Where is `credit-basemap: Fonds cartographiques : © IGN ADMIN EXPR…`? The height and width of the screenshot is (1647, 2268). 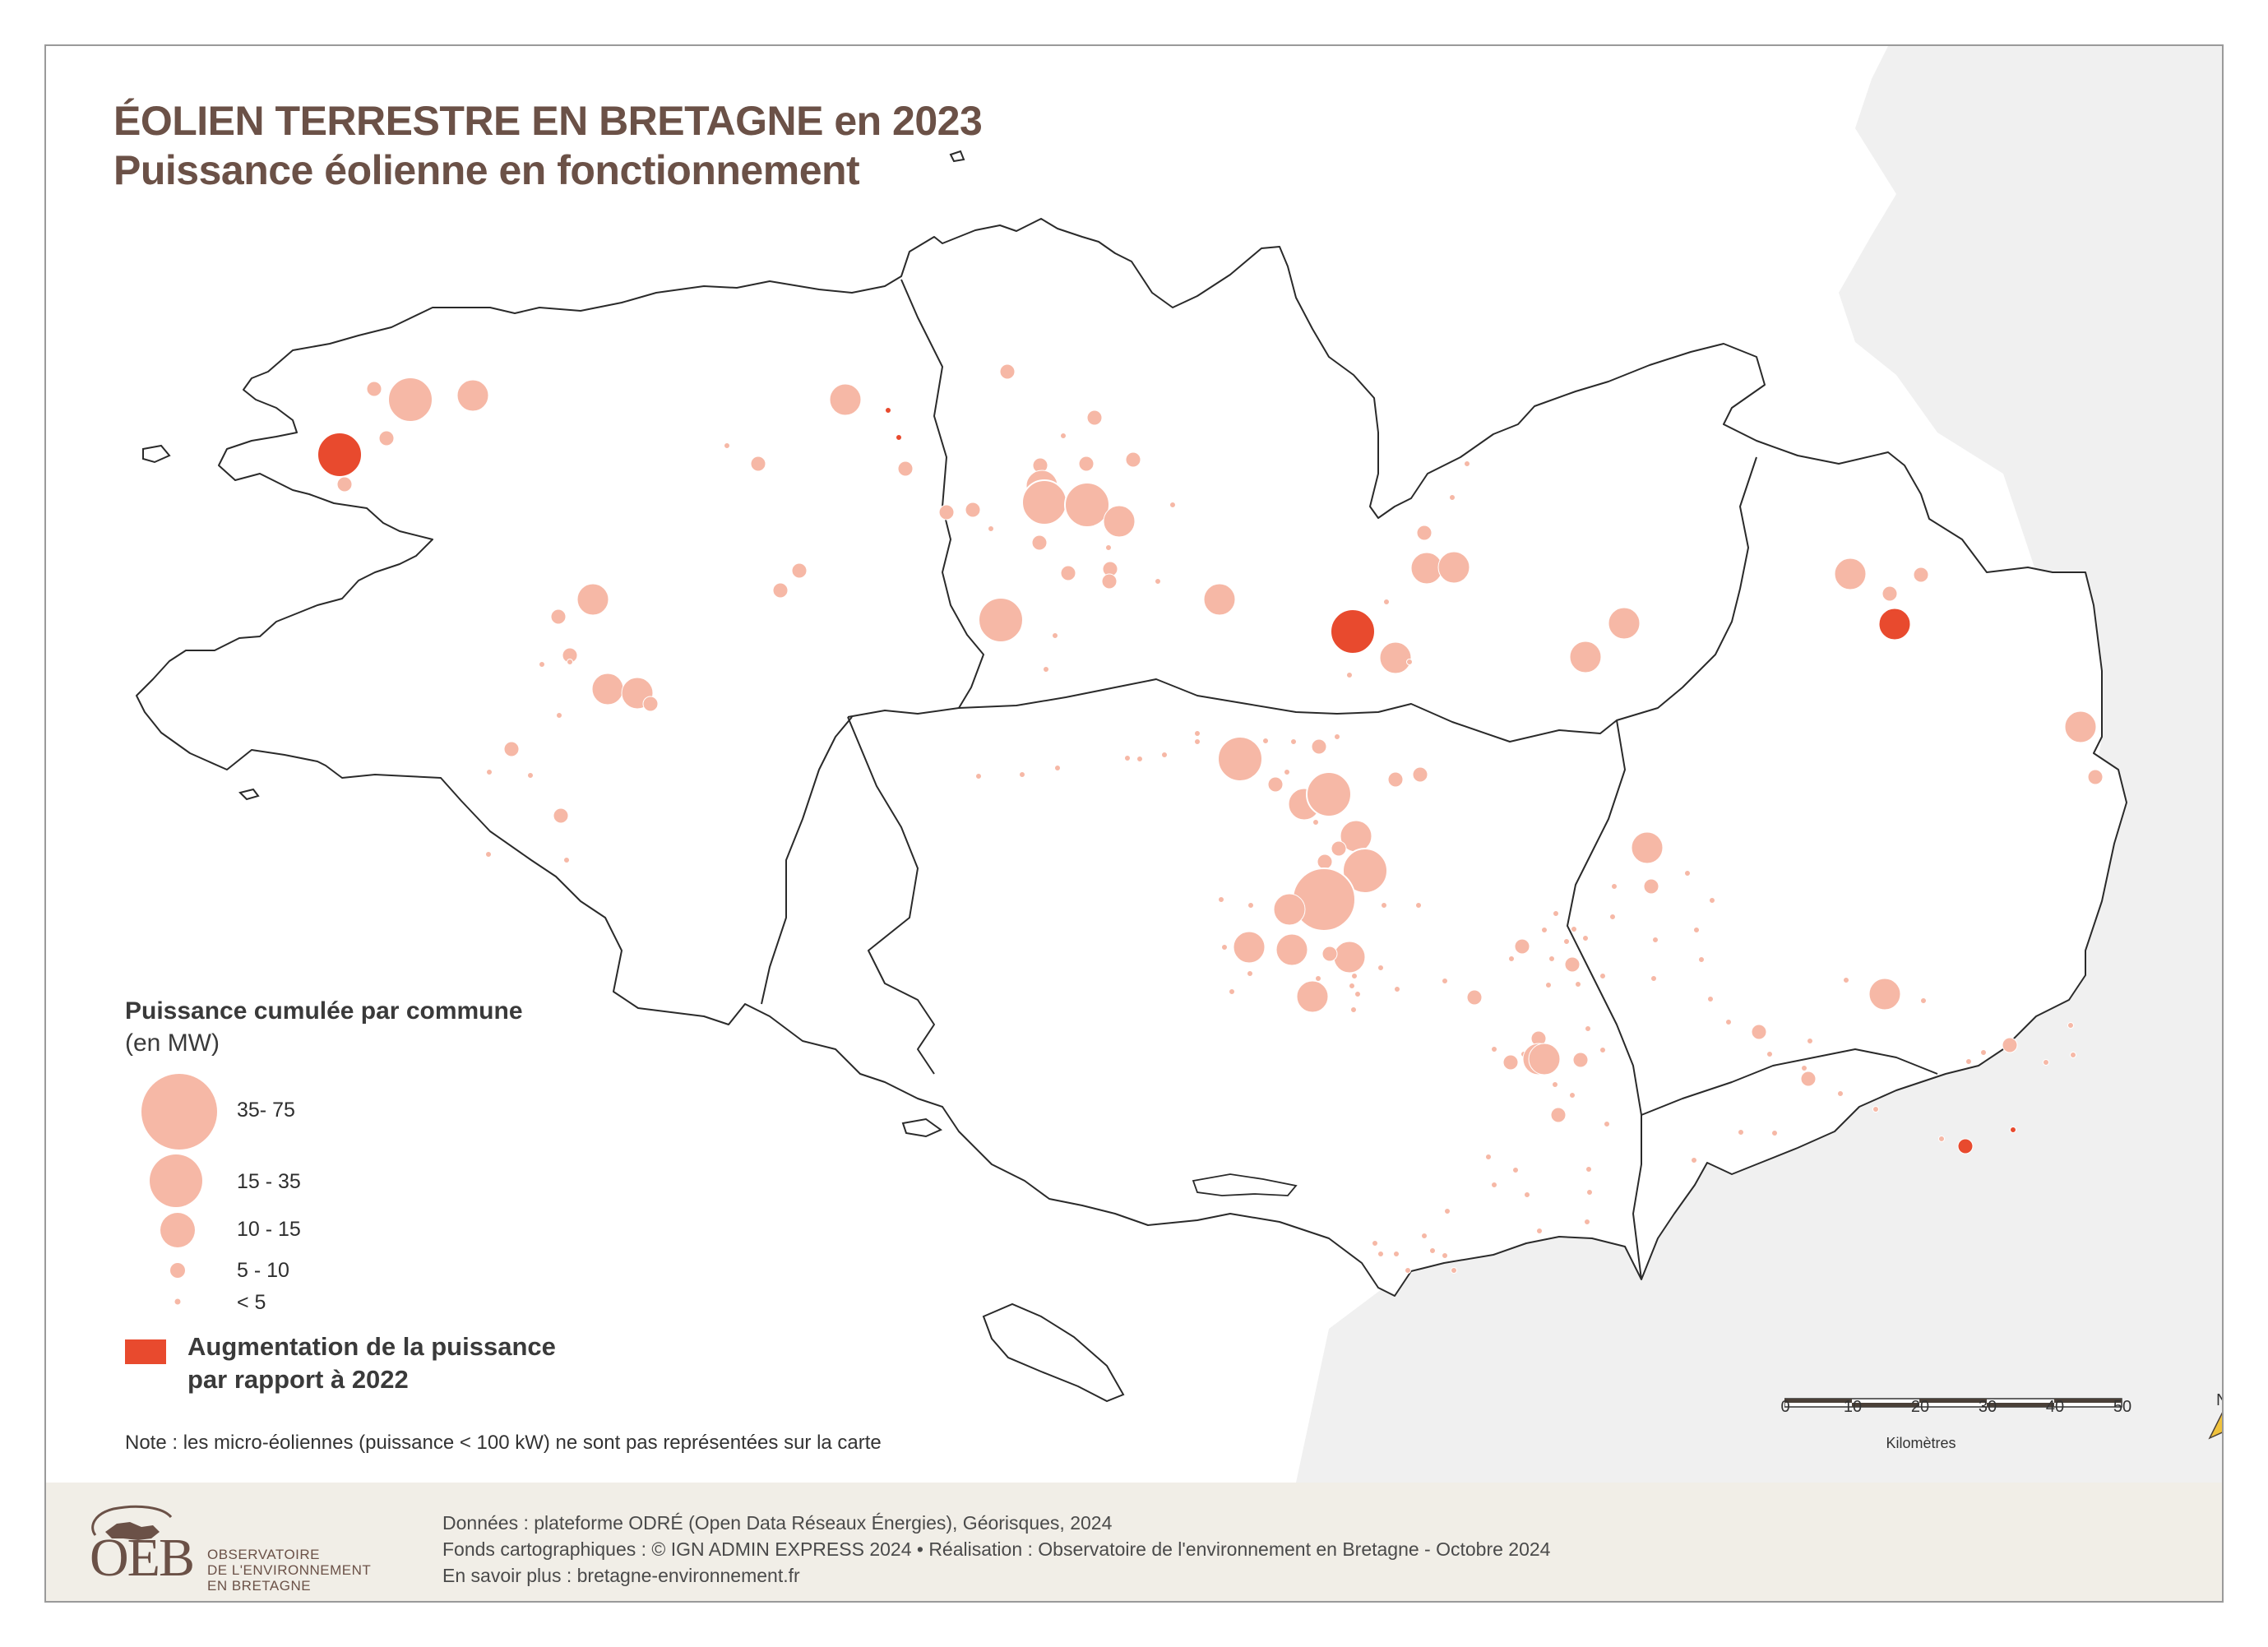
credit-basemap: Fonds cartographiques : © IGN ADMIN EXPR… is located at coordinates (996, 1549).